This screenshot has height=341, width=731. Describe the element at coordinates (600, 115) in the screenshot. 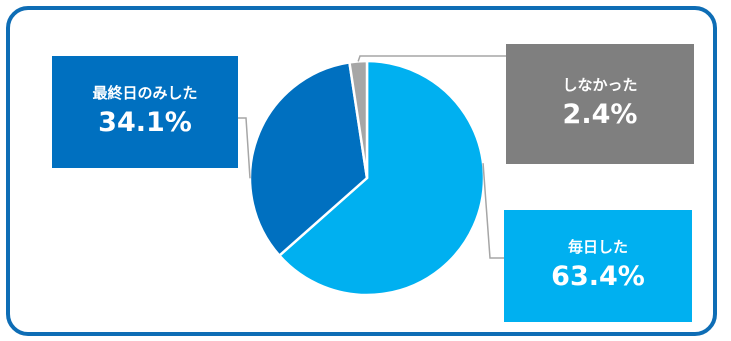

I see `slice-value-did-not: 2.4%` at that location.